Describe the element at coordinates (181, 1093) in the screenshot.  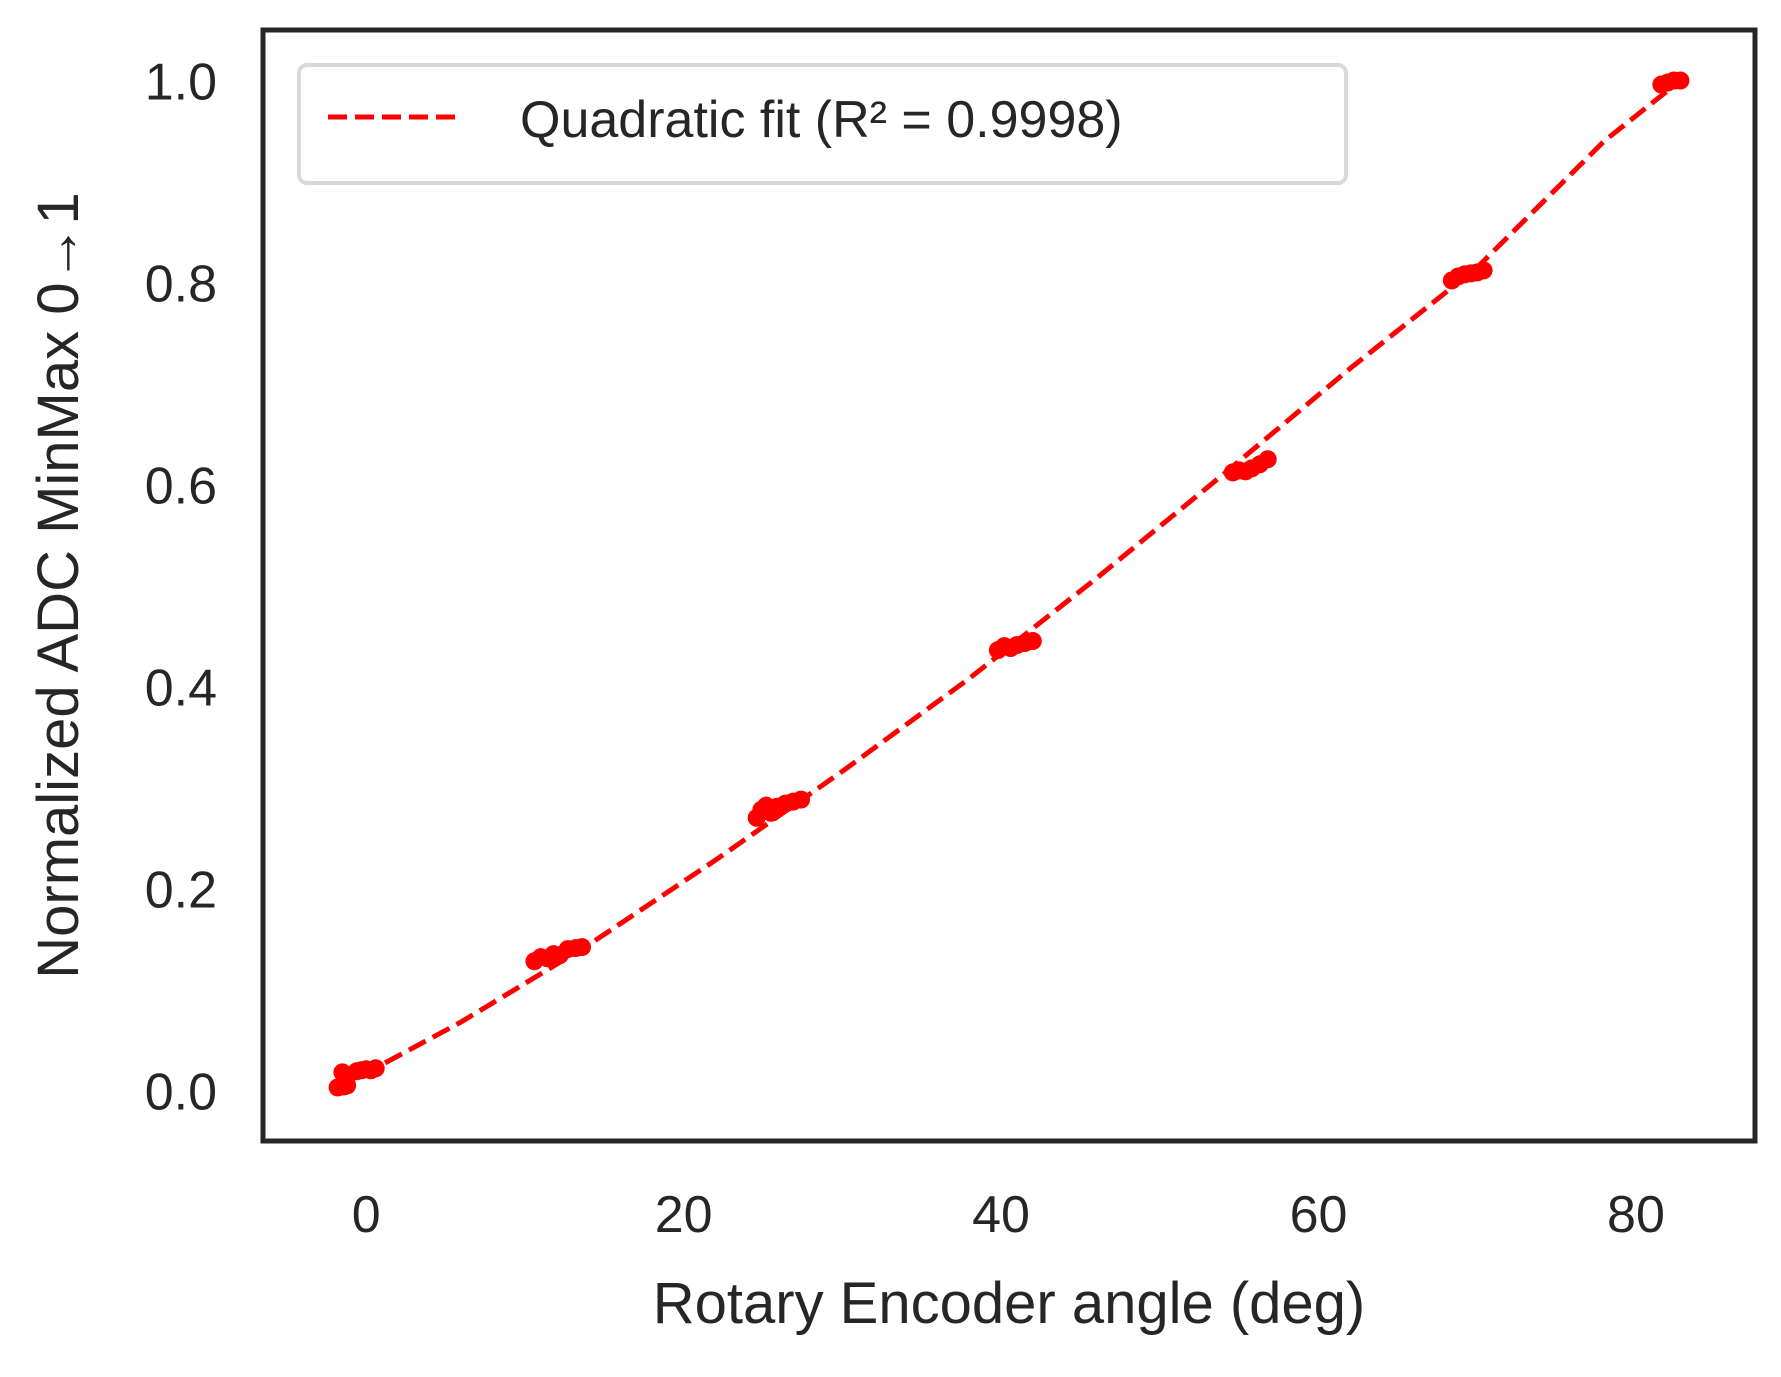
I see `y-tick-label: 0.0` at that location.